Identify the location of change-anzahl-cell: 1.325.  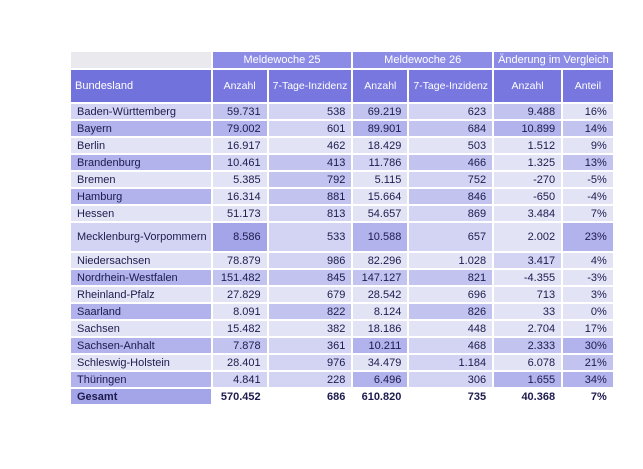
(528, 162).